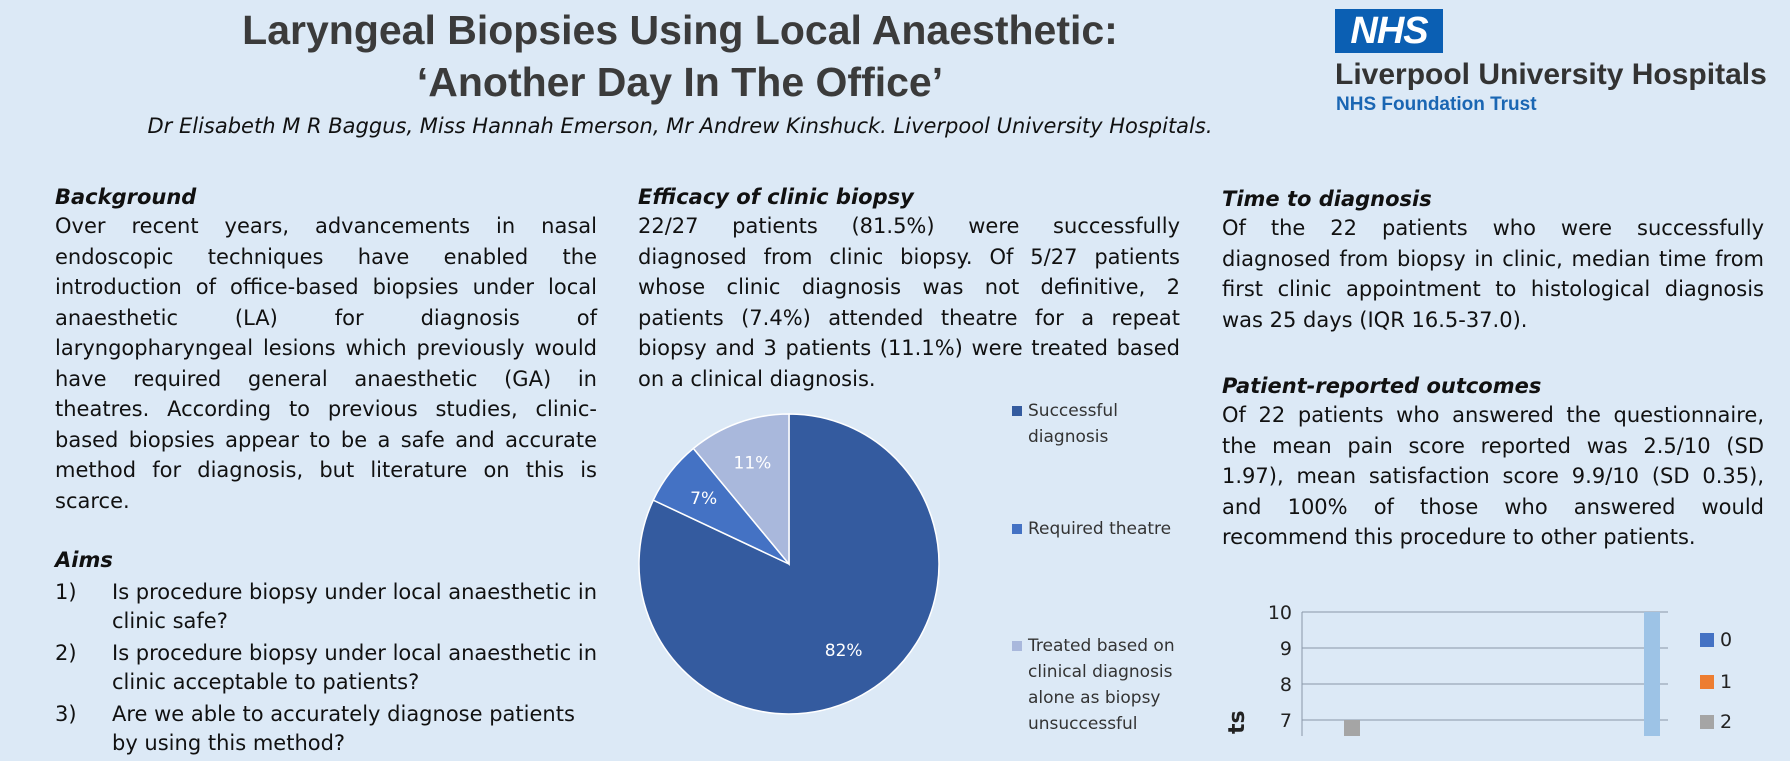 Image resolution: width=1790 pixels, height=761 pixels. Describe the element at coordinates (126, 197) in the screenshot. I see `background-heading: Background` at that location.